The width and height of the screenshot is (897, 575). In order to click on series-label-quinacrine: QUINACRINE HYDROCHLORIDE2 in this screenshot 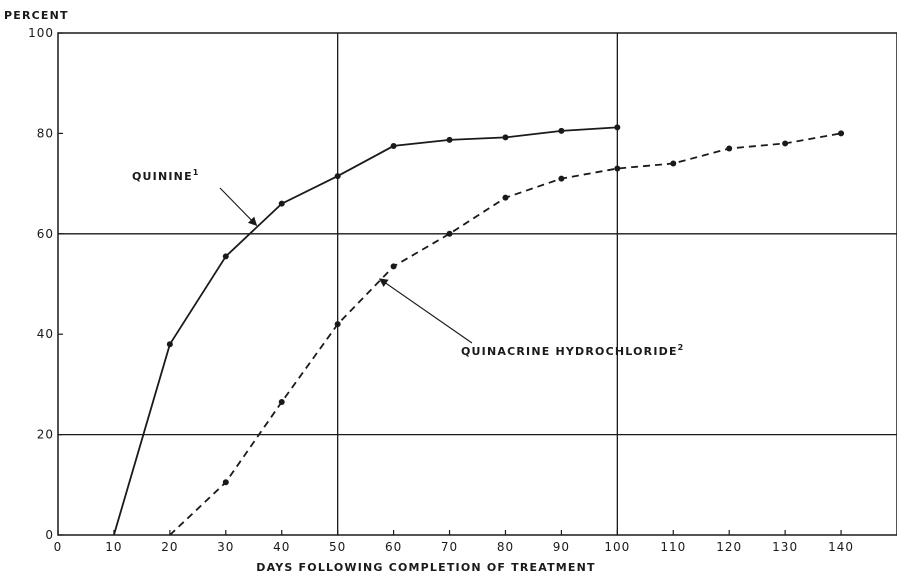, I will do `click(572, 350)`.